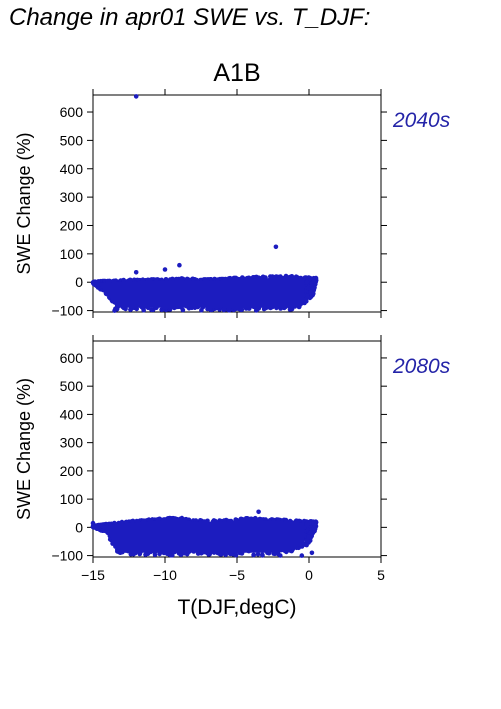  Describe the element at coordinates (237, 575) in the screenshot. I see `x-tick-label: −5` at that location.